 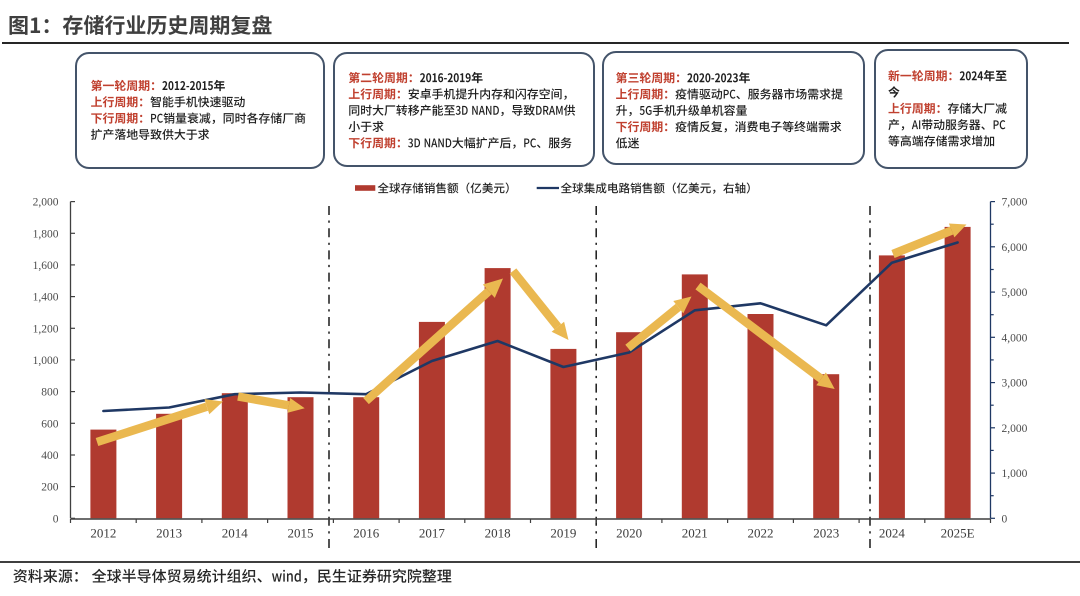 What do you see at coordinates (46, 266) in the screenshot?
I see `svg-text: 1,600` at bounding box center [46, 266].